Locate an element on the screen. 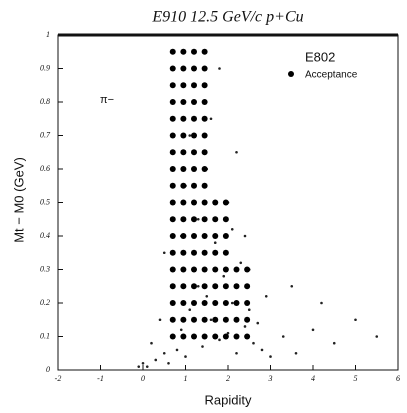  y-tick-label: 1 is located at coordinates (48, 34).